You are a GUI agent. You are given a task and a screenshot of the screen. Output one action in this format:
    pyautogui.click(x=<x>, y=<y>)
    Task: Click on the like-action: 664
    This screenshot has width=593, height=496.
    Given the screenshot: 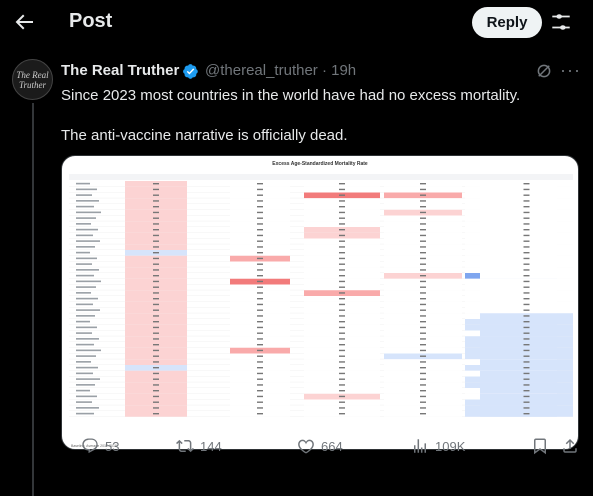 What is the action you would take?
    pyautogui.click(x=320, y=446)
    